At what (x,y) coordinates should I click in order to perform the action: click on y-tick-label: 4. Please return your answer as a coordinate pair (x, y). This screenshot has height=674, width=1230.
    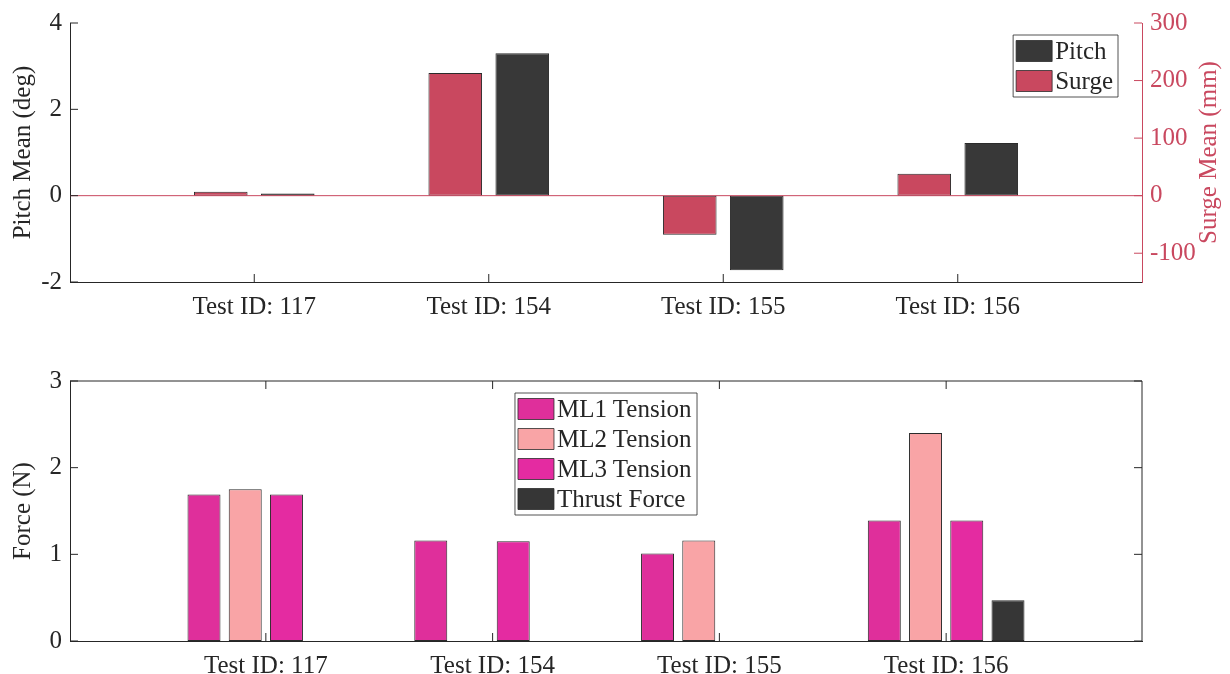
    Looking at the image, I should click on (56, 21).